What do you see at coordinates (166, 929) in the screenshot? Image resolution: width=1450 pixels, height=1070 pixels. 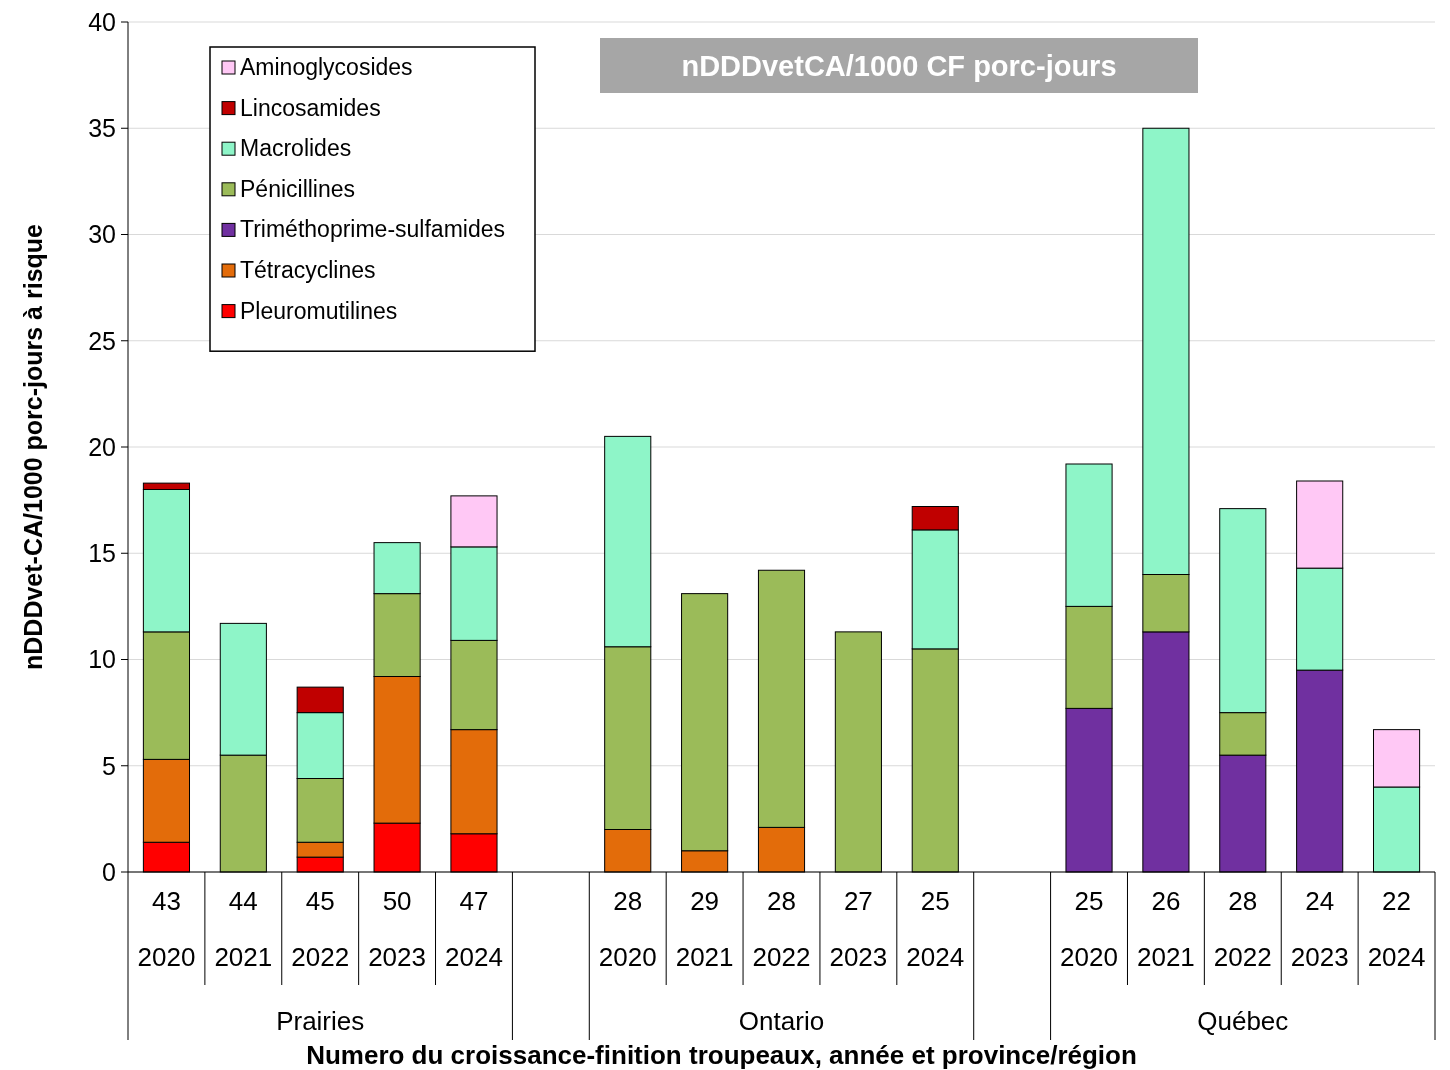 I see `x-tick-label: 43 2020` at bounding box center [166, 929].